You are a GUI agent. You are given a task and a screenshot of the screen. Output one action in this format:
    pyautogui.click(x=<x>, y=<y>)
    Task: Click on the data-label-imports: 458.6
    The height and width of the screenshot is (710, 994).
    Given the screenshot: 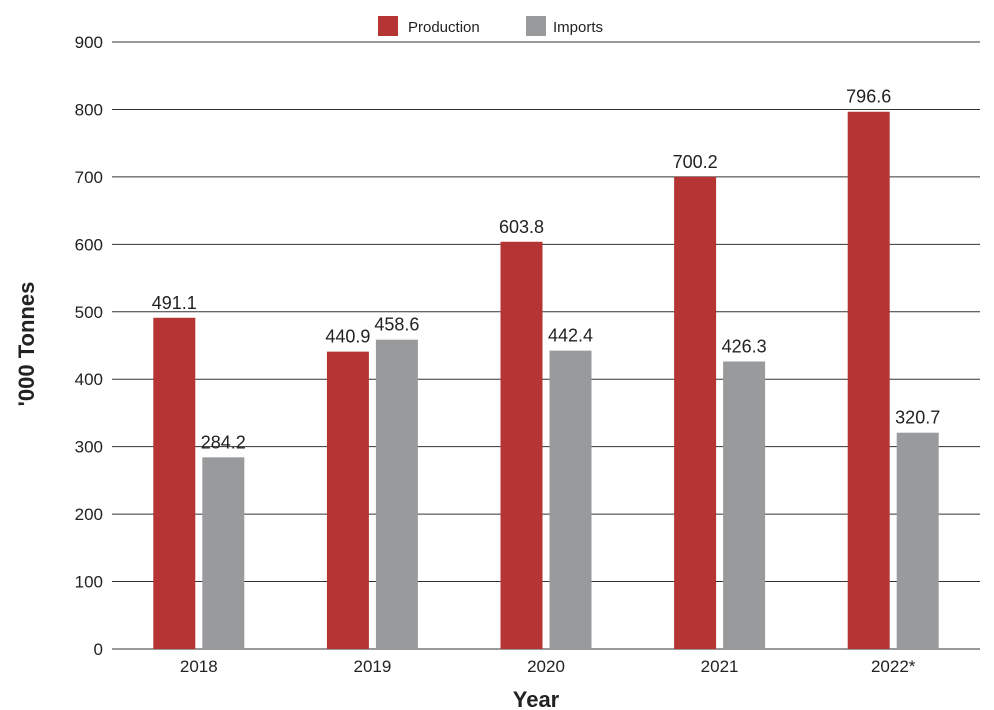 What is the action you would take?
    pyautogui.click(x=396, y=325)
    